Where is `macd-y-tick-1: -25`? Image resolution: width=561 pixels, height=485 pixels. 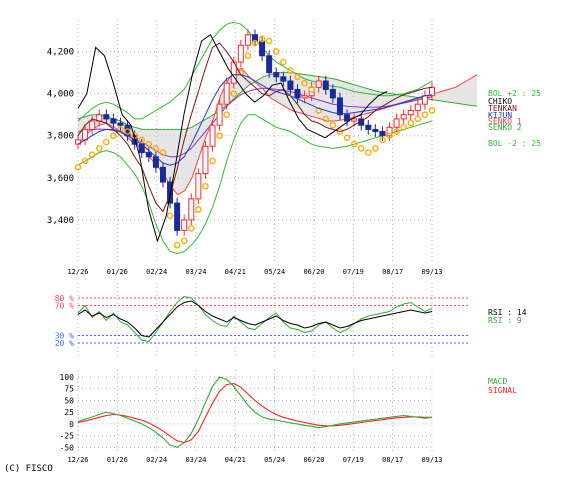
macd-y-tick-1: -25 is located at coordinates (67, 436).